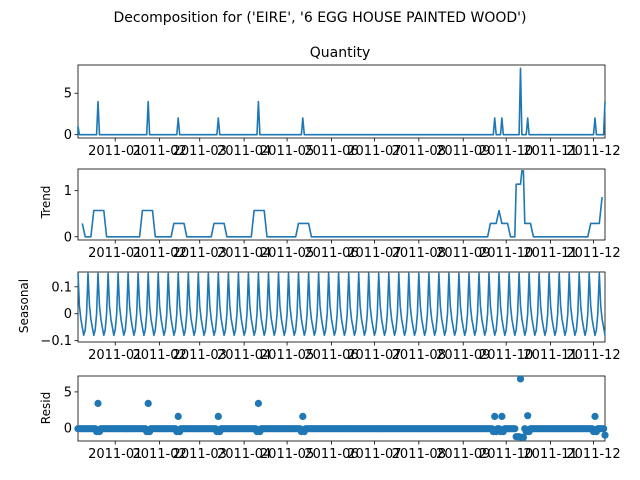  I want to click on seasonal-xtick-label: 2011-08, so click(419, 355).